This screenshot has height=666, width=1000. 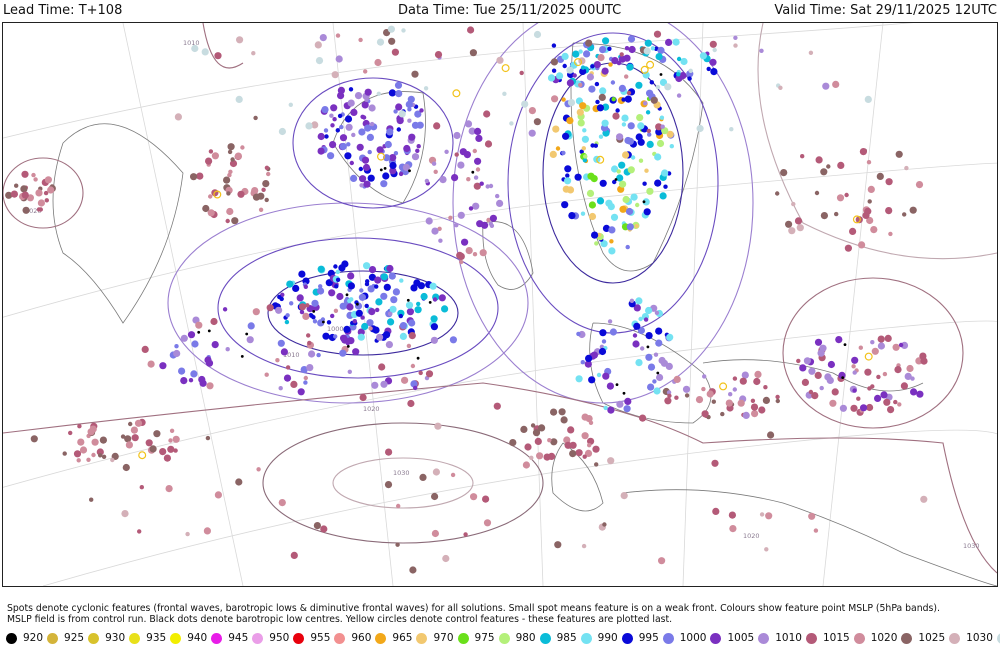 I want to click on lead-time: Lead Time: T+108, so click(x=63, y=10).